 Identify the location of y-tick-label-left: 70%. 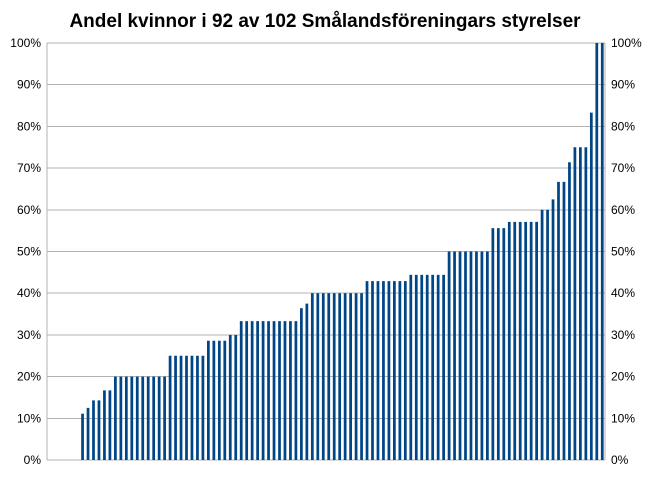
(29, 168).